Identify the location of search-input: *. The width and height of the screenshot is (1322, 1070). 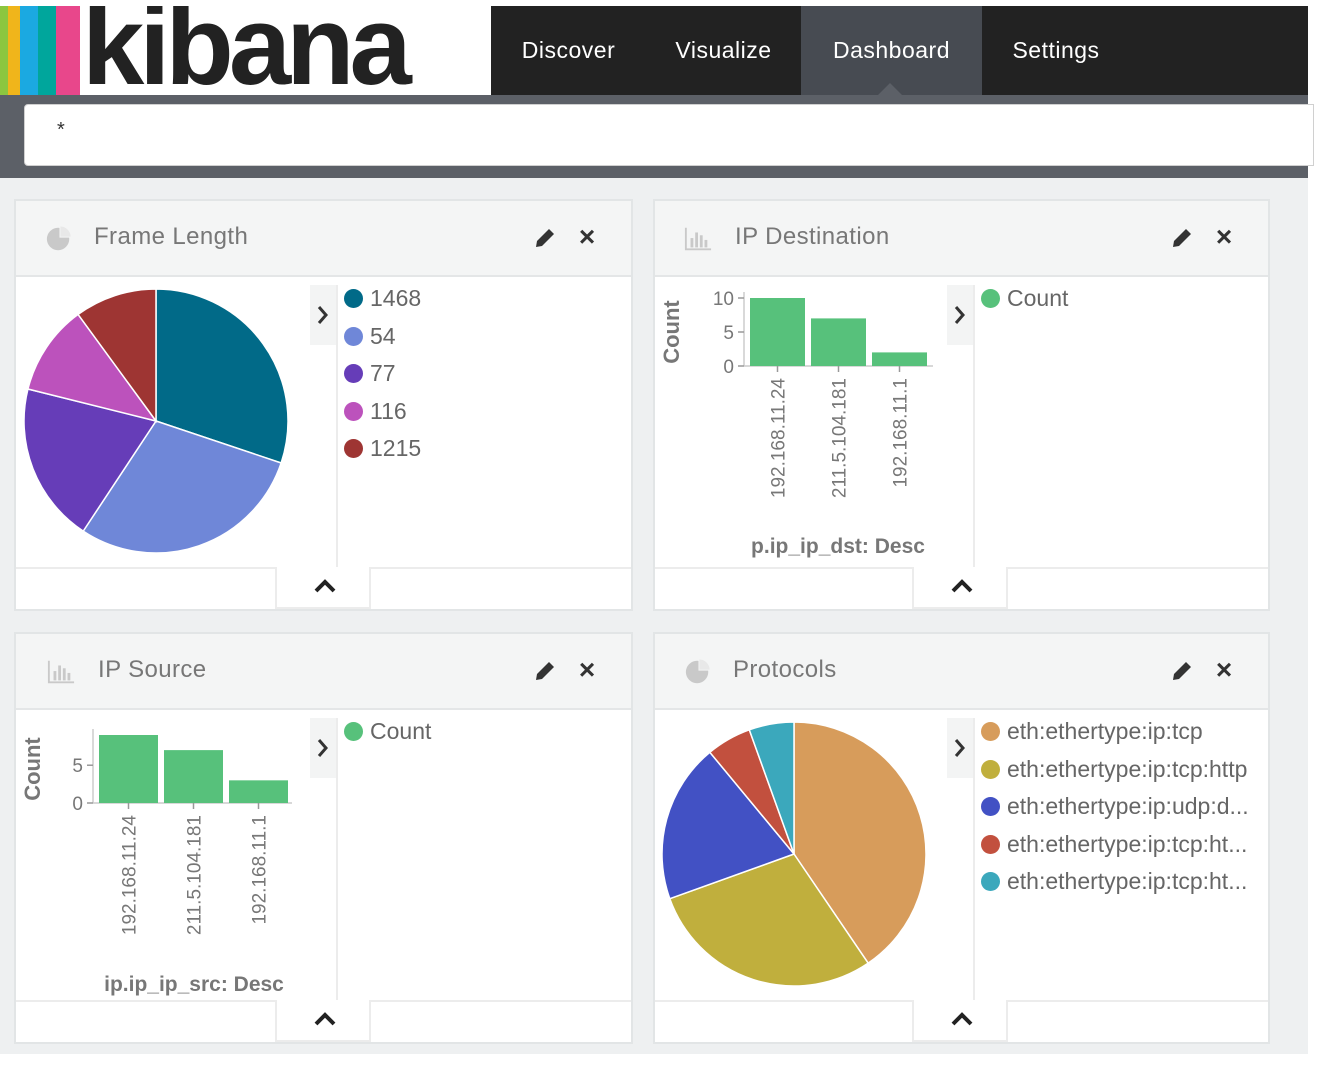
(669, 135).